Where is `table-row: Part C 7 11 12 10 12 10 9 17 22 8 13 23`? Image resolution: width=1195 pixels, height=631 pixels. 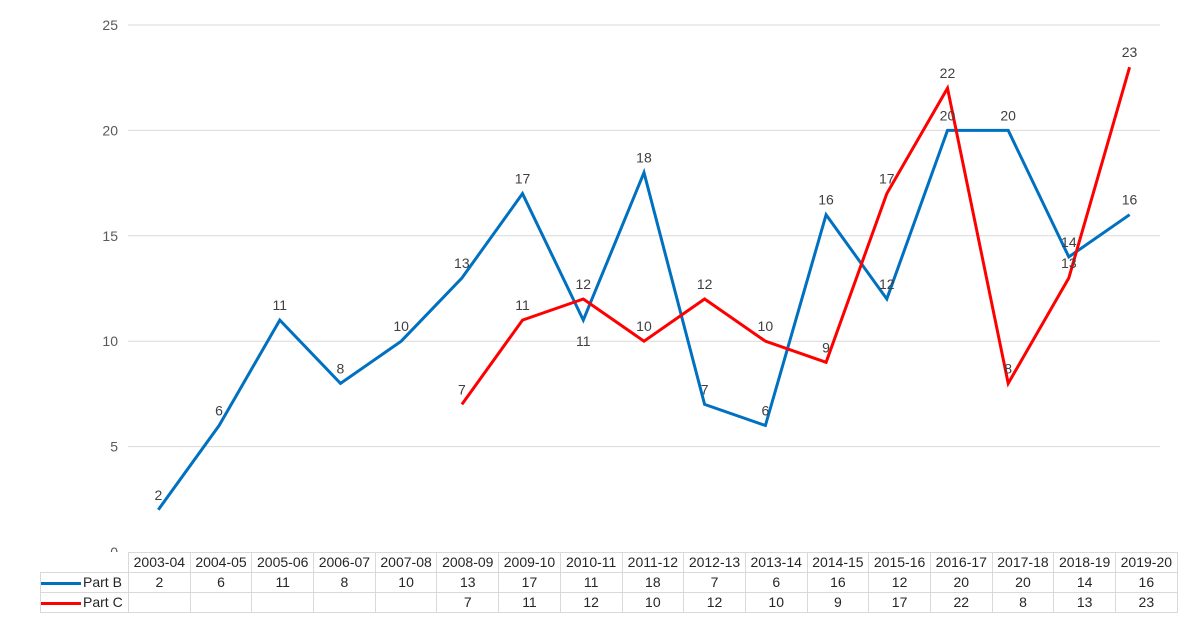
table-row: Part C 7 11 12 10 12 10 9 17 22 8 13 23 is located at coordinates (609, 602).